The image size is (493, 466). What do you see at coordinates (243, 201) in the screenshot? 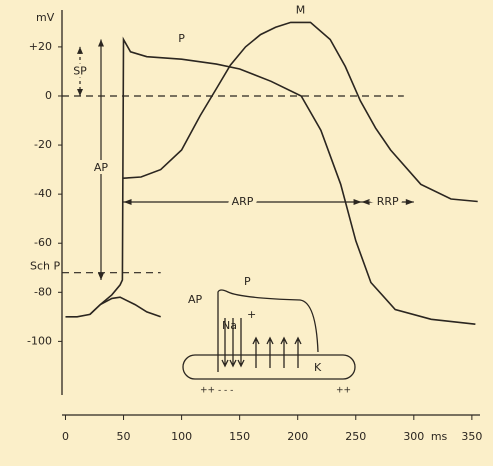
I see `interval-label: ARP` at bounding box center [243, 201].